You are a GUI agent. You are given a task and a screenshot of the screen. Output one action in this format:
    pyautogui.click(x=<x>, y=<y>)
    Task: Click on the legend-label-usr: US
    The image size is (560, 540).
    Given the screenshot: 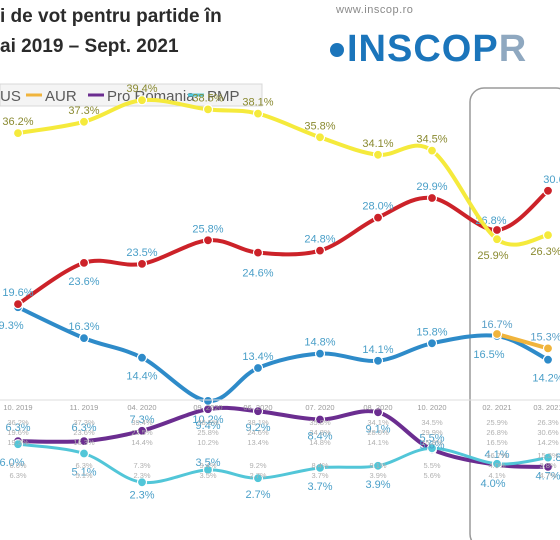 What is the action you would take?
    pyautogui.click(x=10, y=96)
    